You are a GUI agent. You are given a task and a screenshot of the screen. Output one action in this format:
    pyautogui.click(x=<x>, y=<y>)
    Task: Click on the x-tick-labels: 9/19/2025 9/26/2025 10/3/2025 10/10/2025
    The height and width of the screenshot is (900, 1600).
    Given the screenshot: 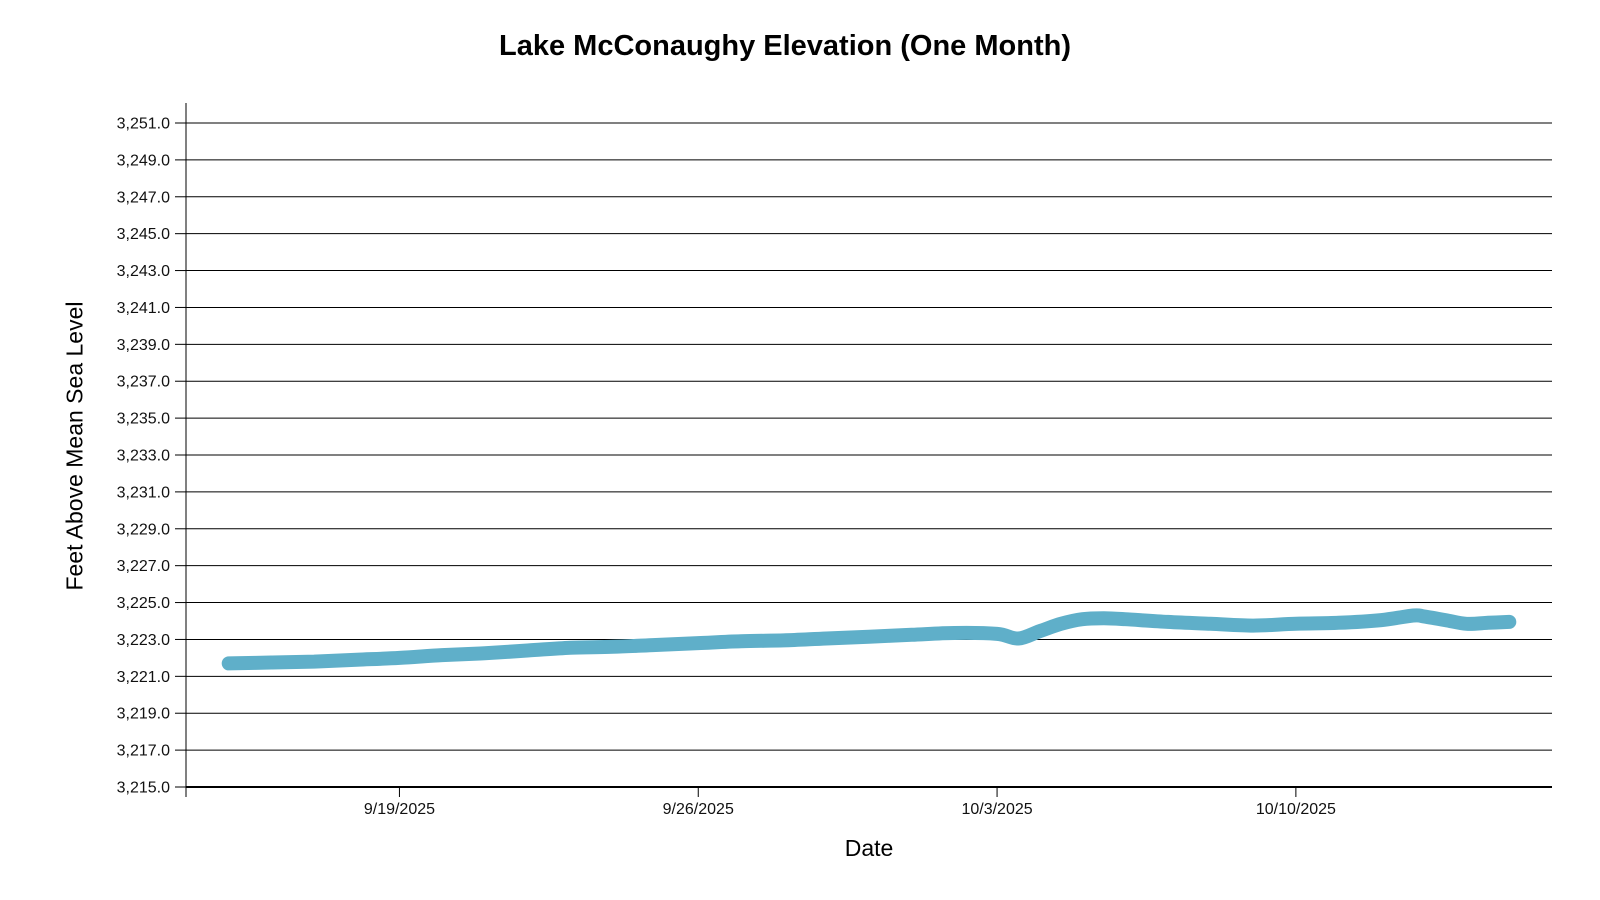 What is the action you would take?
    pyautogui.click(x=850, y=809)
    